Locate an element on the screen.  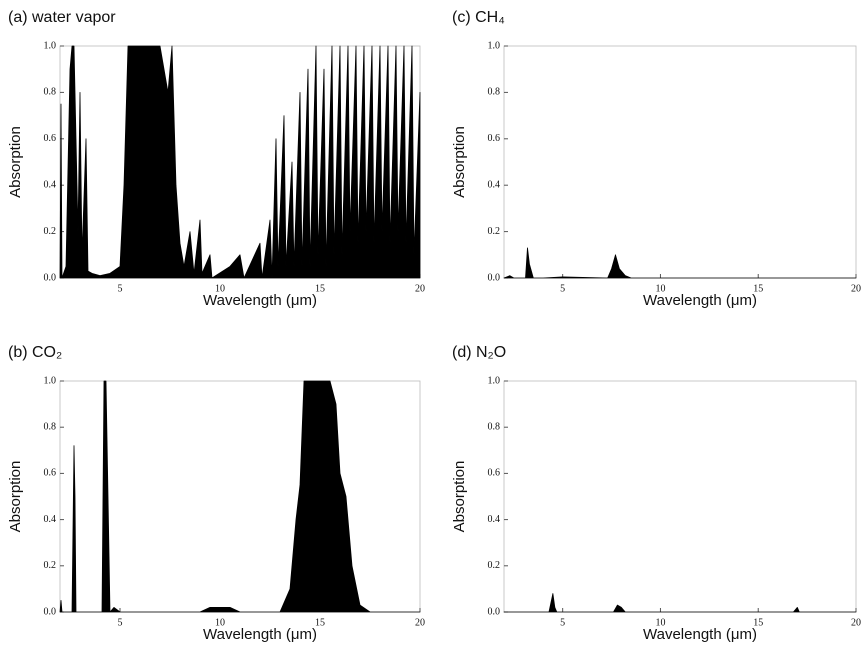
panel-title: (b) CO₂ is located at coordinates (35, 352).